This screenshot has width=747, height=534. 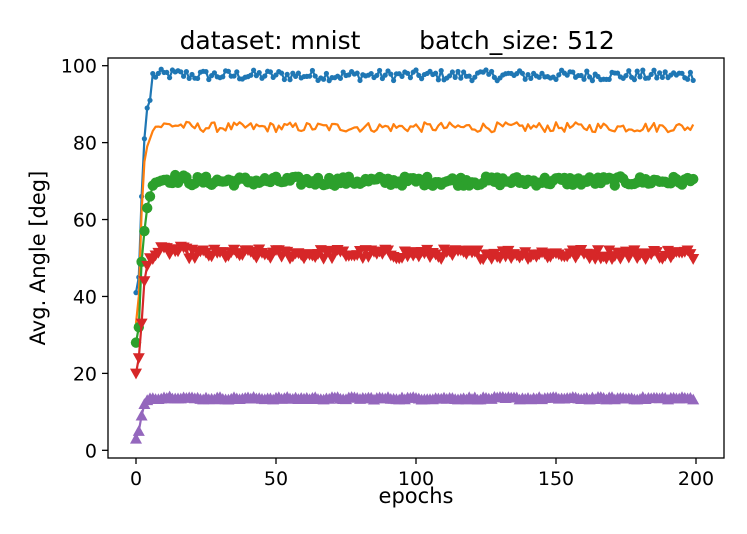 What do you see at coordinates (85, 144) in the screenshot?
I see `y-tick-label: 80` at bounding box center [85, 144].